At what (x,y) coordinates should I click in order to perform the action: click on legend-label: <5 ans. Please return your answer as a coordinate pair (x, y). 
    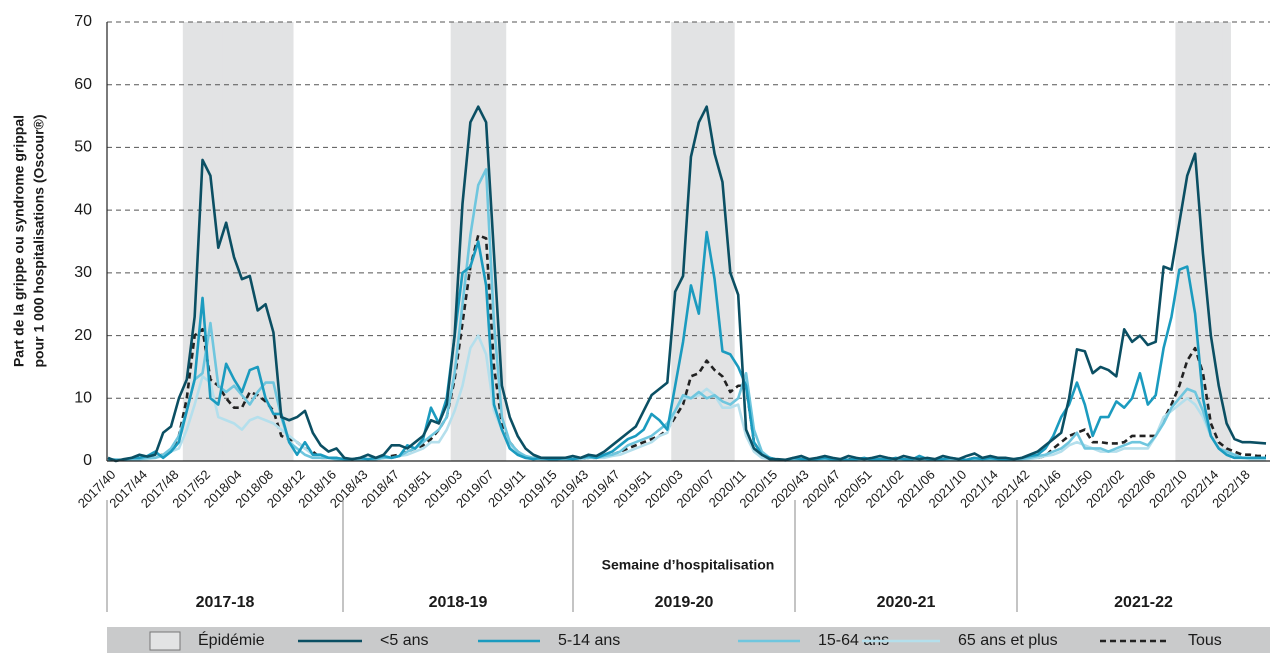
    Looking at the image, I should click on (404, 640).